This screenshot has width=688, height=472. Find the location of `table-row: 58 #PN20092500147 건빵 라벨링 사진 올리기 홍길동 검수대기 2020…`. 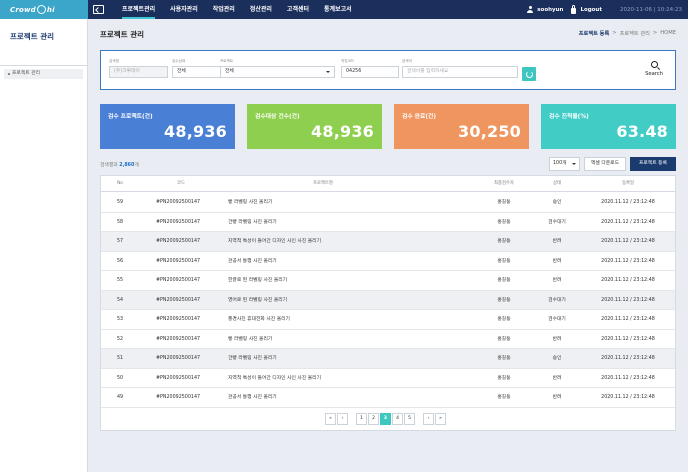

table-row: 58 #PN20092500147 건빵 라벨링 사진 올리기 홍길동 검수대기 2020… is located at coordinates (388, 222).